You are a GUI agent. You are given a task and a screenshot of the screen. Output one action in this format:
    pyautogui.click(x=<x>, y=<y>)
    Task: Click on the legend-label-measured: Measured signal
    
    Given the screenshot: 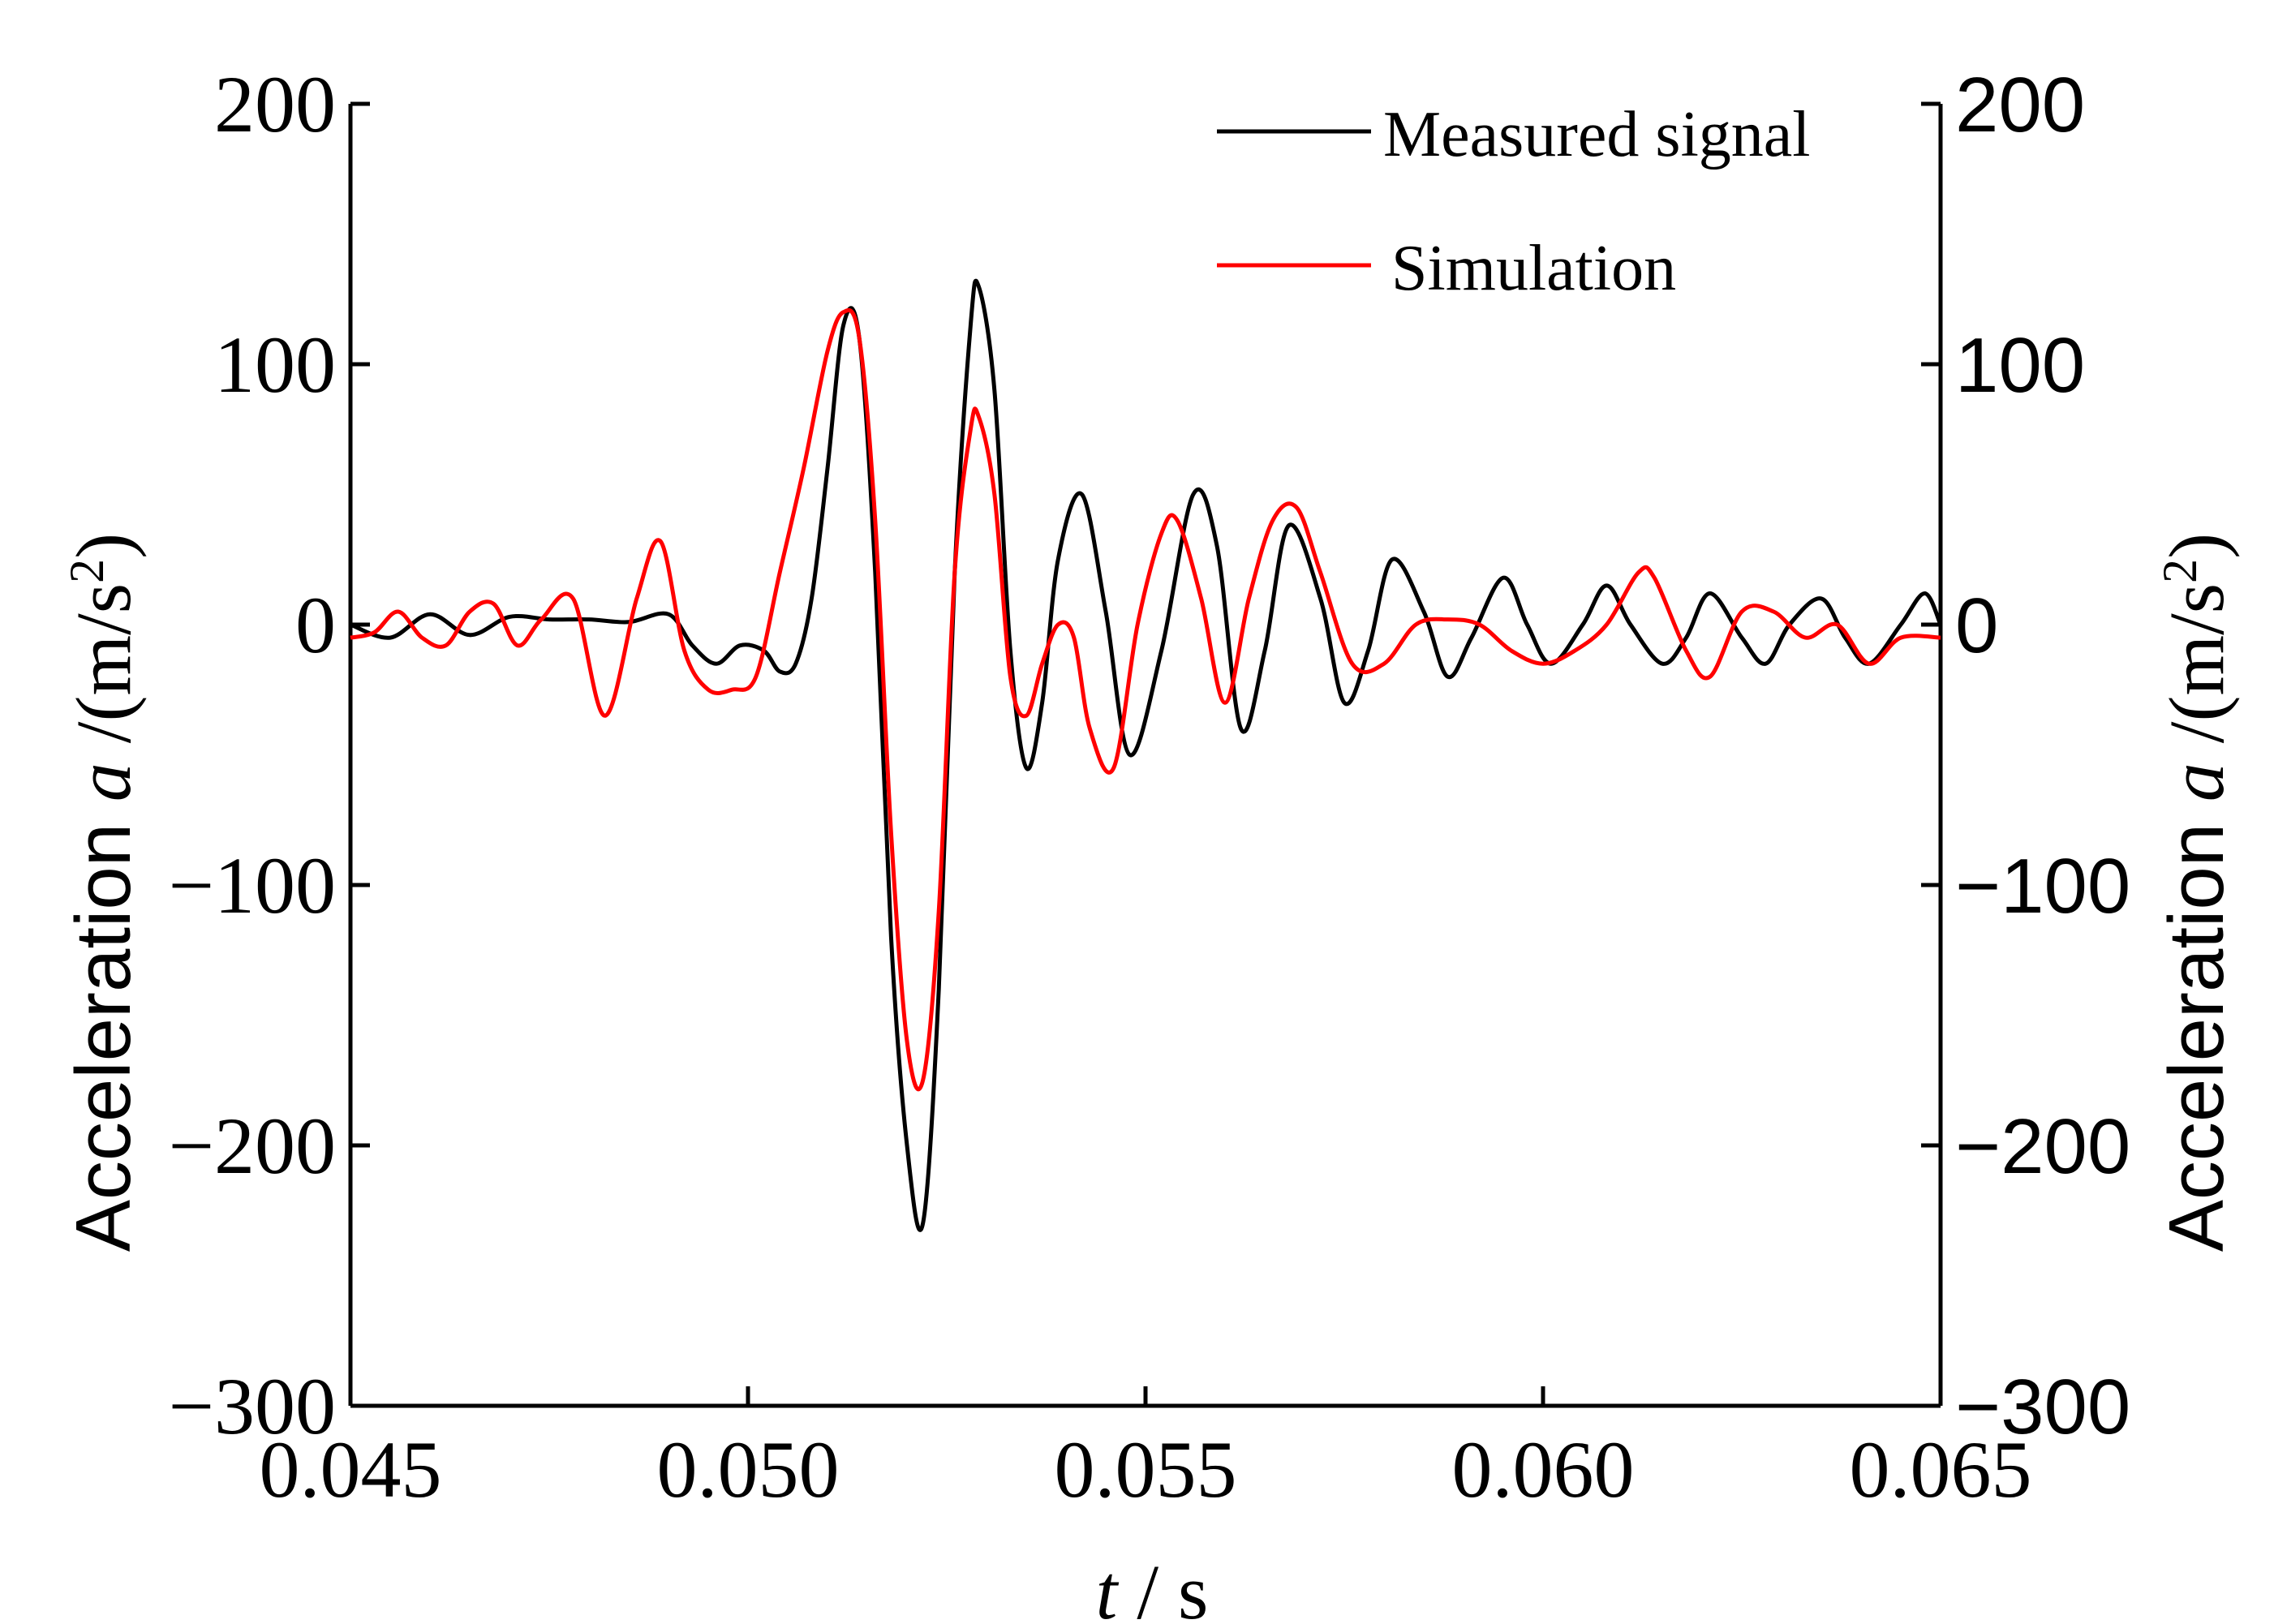 What is the action you would take?
    pyautogui.click(x=1597, y=134)
    